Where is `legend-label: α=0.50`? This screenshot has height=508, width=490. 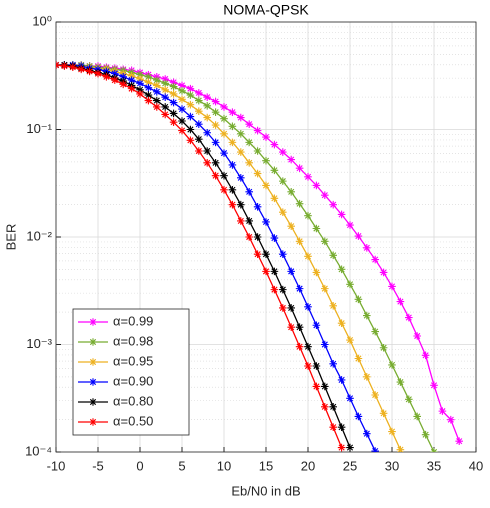
legend-label: α=0.50 is located at coordinates (133, 420).